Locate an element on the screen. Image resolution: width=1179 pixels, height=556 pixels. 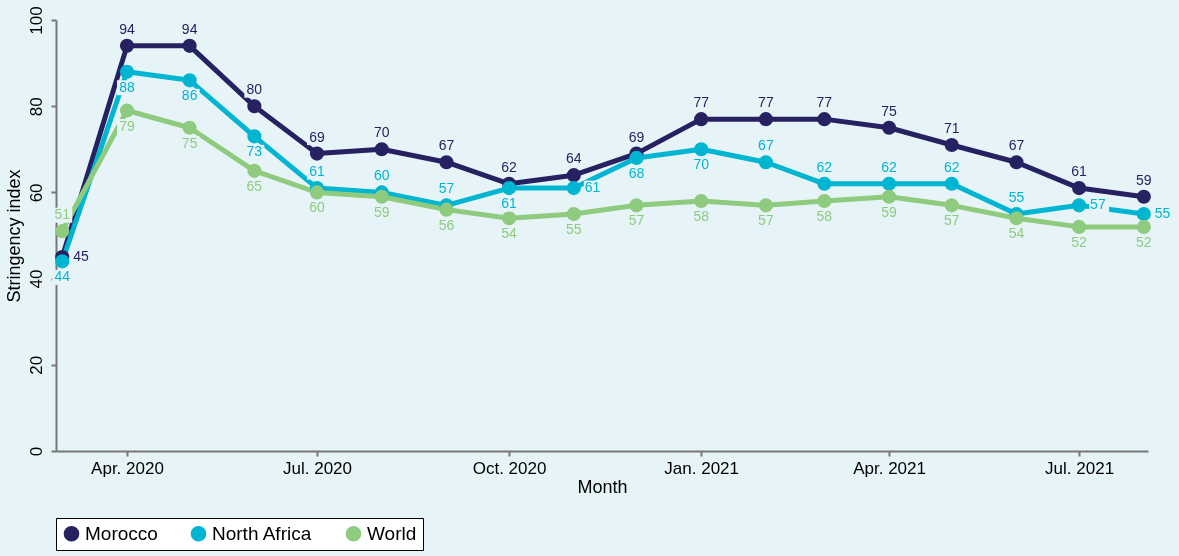
y-tick-label: 0 is located at coordinates (36, 451).